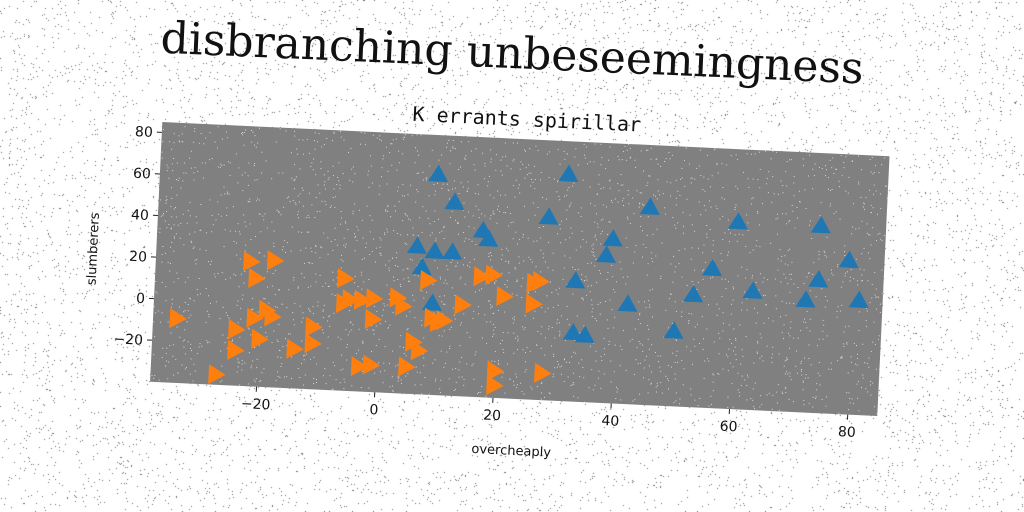  I want to click on y-tick-label: 0, so click(141, 299).